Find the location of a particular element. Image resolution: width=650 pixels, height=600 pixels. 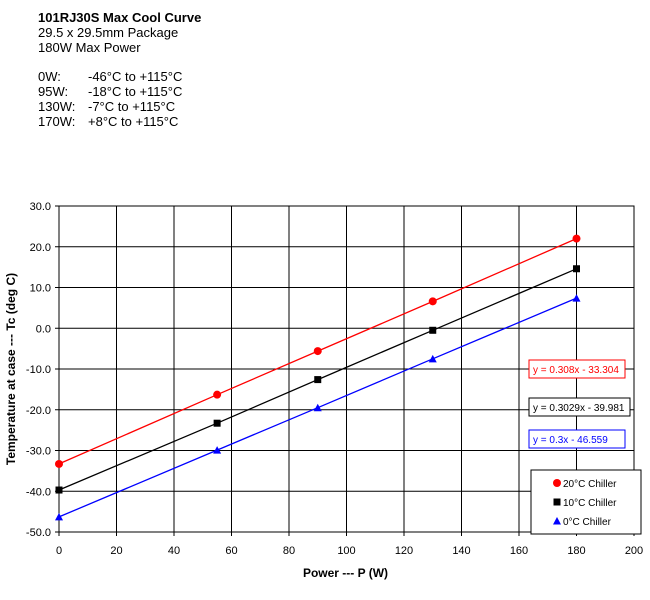

x-tick-label: 140 is located at coordinates (461, 551).